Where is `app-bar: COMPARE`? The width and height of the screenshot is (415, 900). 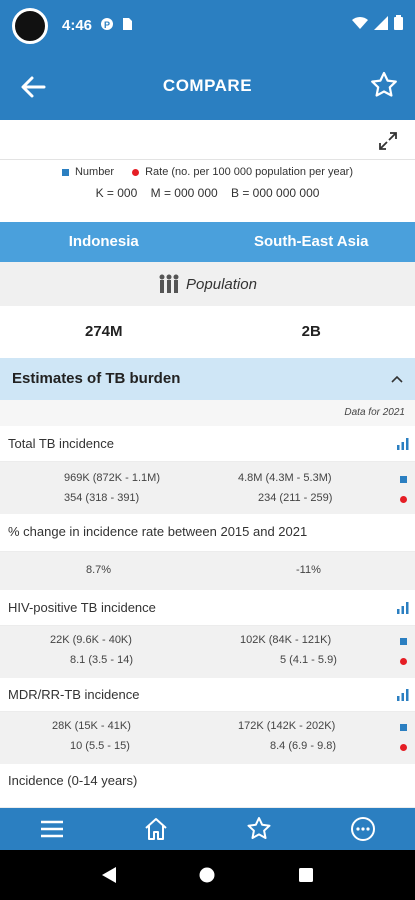
app-bar: COMPARE is located at coordinates (207, 86).